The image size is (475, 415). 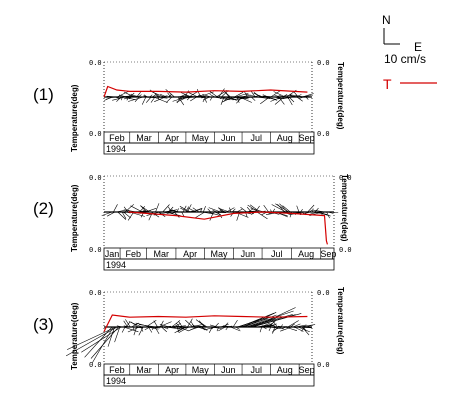 I want to click on panel-3-temperature-line, so click(x=205, y=323).